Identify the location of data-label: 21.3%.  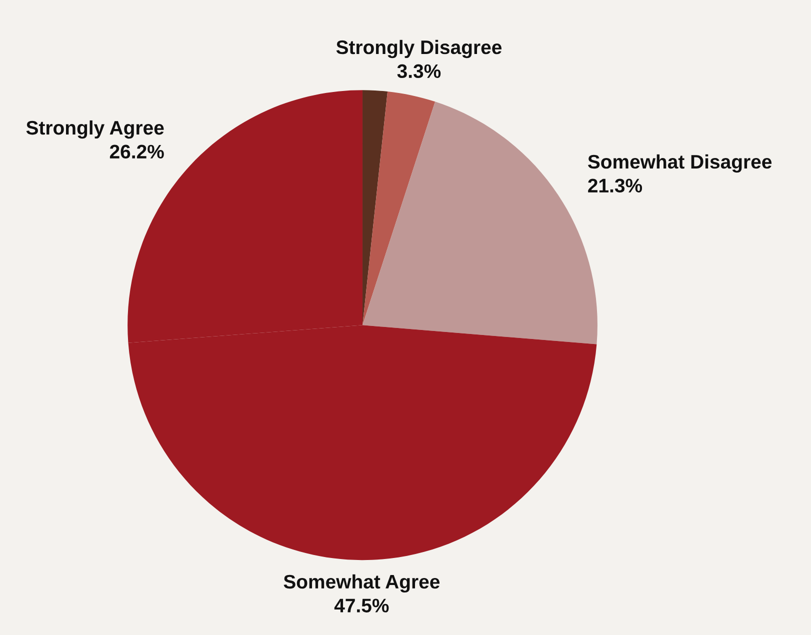
(615, 185).